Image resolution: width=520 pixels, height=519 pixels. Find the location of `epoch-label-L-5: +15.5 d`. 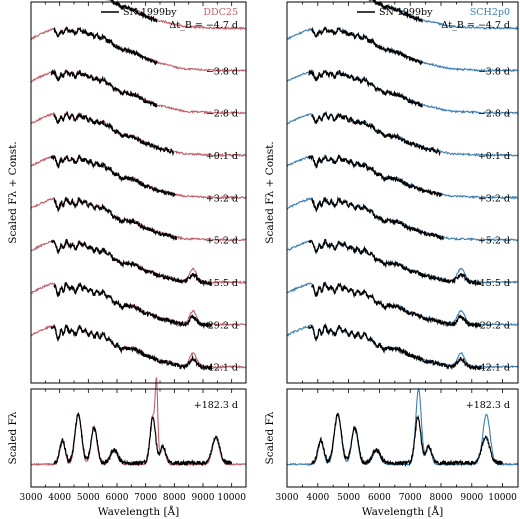

epoch-label-L-5: +15.5 d is located at coordinates (219, 283).